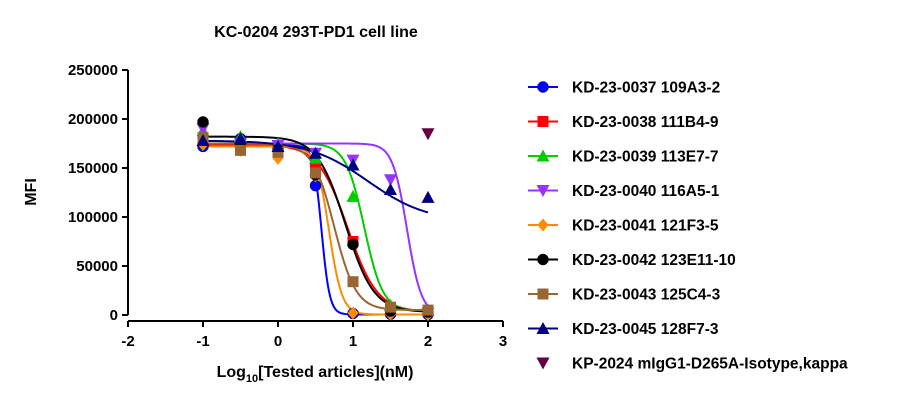 The image size is (924, 405). I want to click on legend-label: KD-23-0042 123E11-10, so click(654, 260).